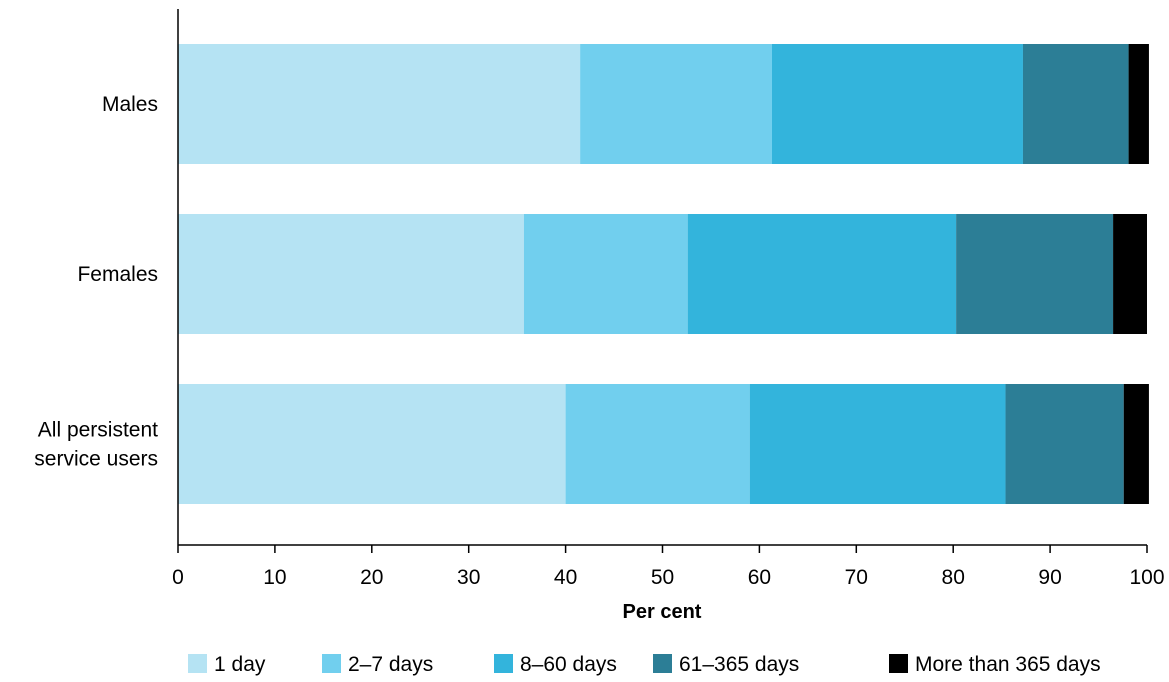 Image resolution: width=1169 pixels, height=682 pixels. I want to click on legend-item-8-60-days: 8–60 days, so click(555, 664).